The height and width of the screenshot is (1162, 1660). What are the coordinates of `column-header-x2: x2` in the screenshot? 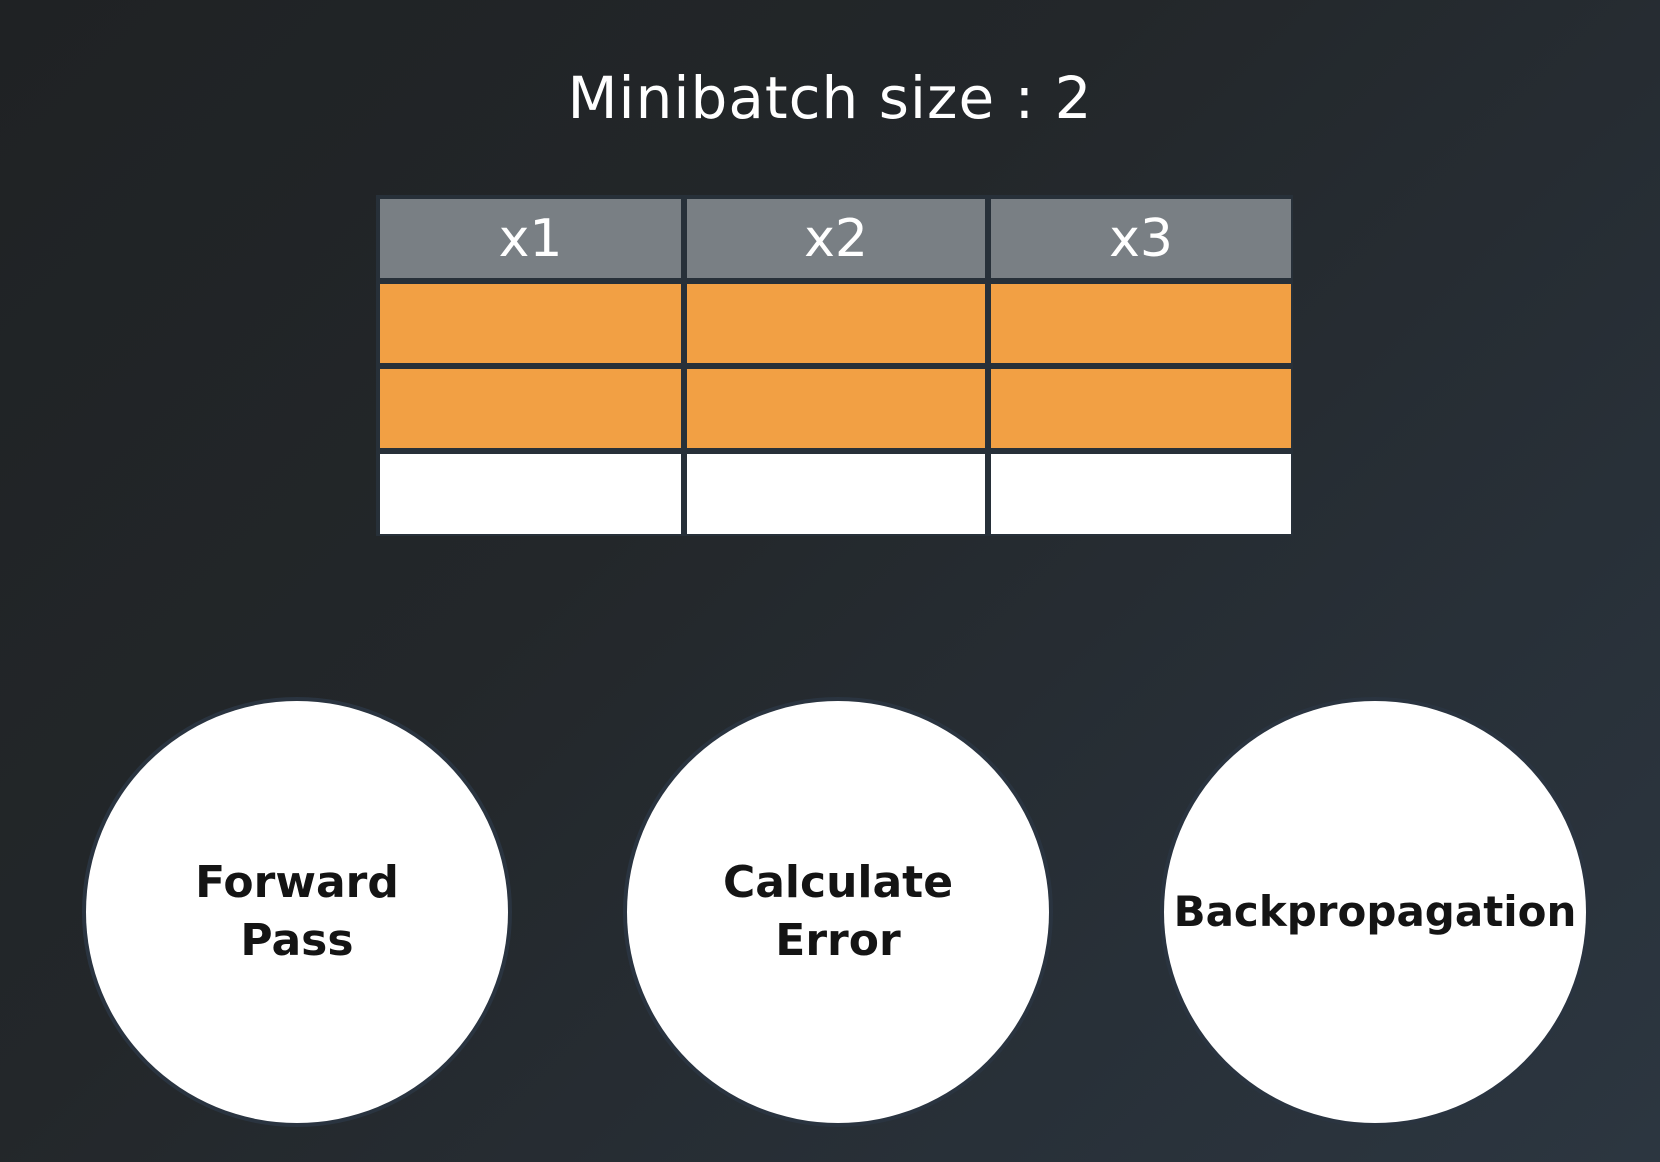 It's located at (836, 238).